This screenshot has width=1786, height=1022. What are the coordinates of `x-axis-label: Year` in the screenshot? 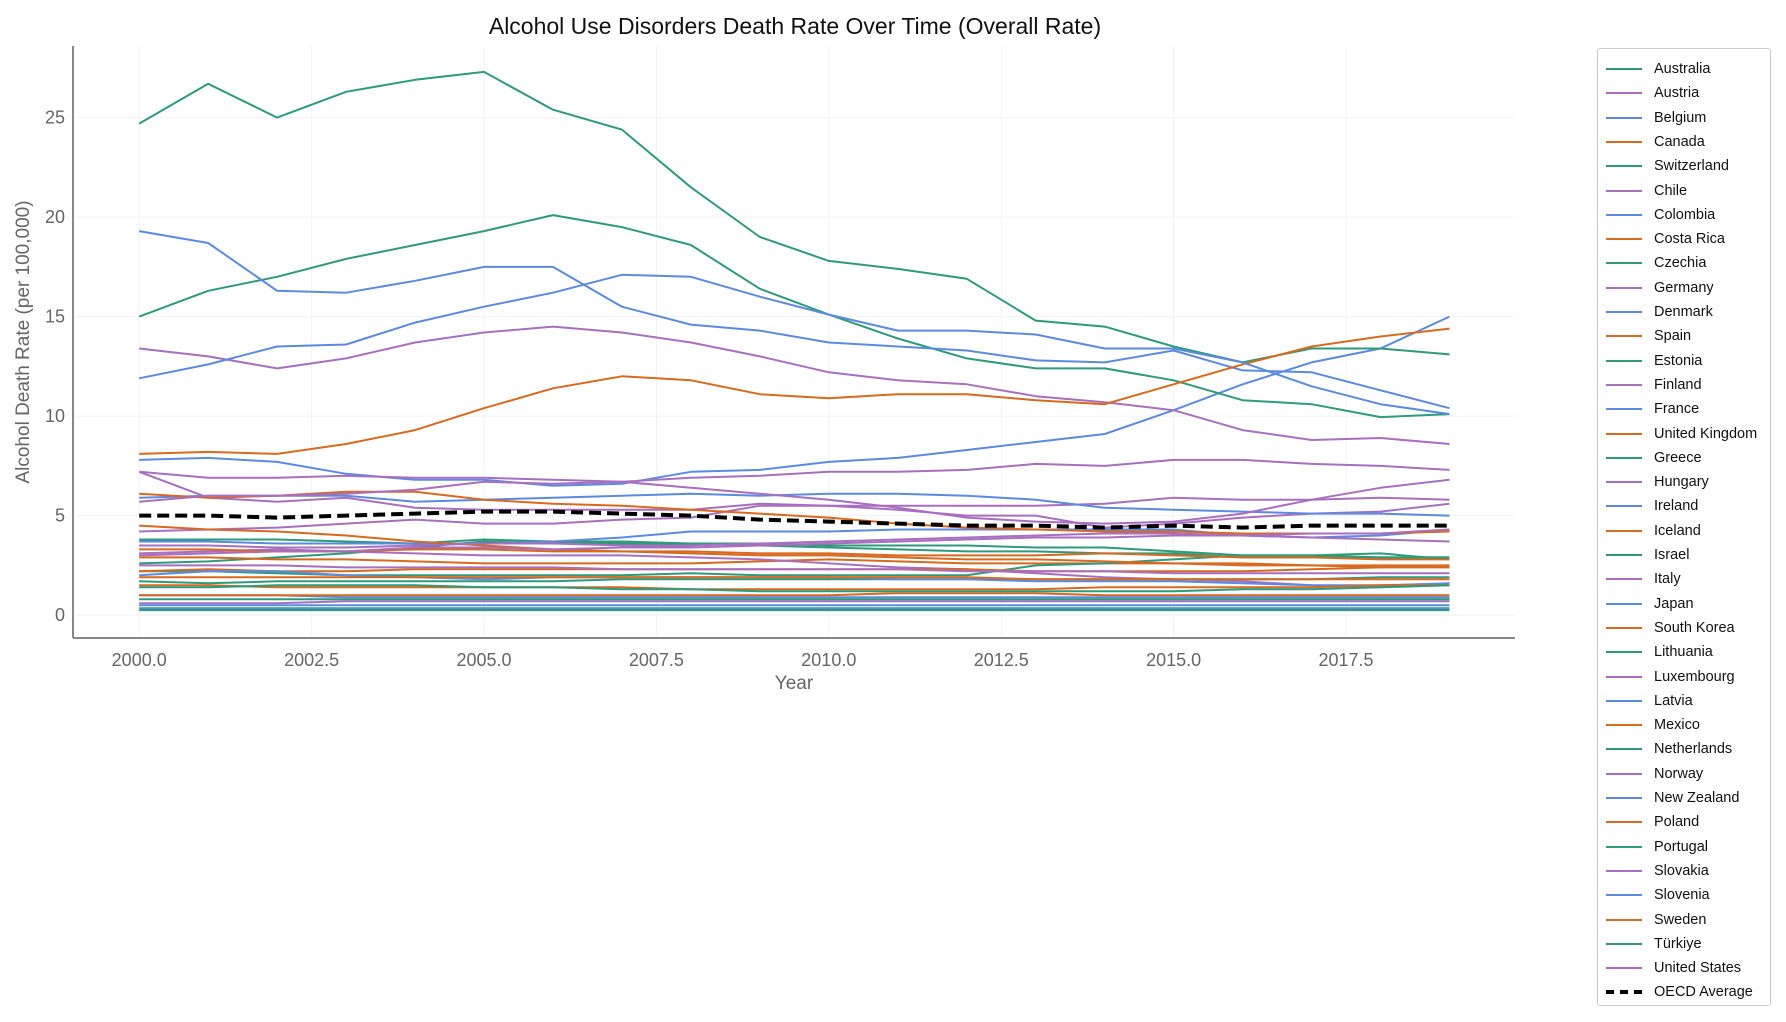 It's located at (794, 683).